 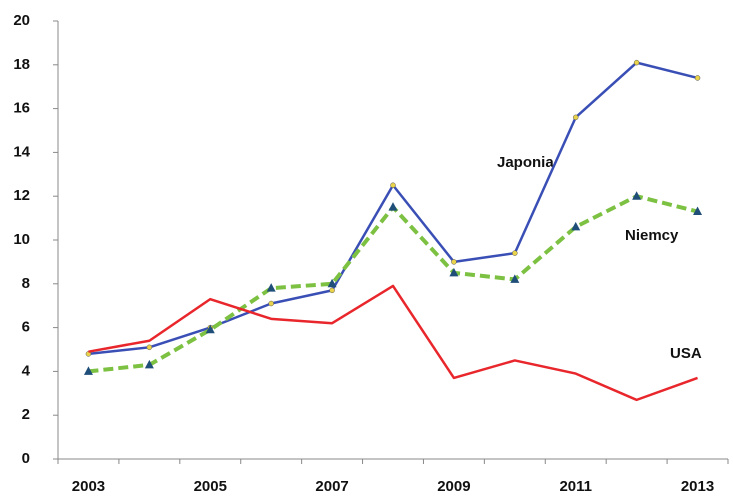 I want to click on y-tick-label: 2, so click(x=26, y=414).